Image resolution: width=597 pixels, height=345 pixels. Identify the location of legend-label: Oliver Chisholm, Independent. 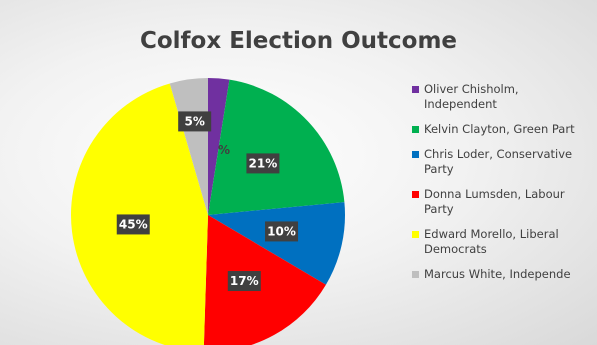
(471, 96).